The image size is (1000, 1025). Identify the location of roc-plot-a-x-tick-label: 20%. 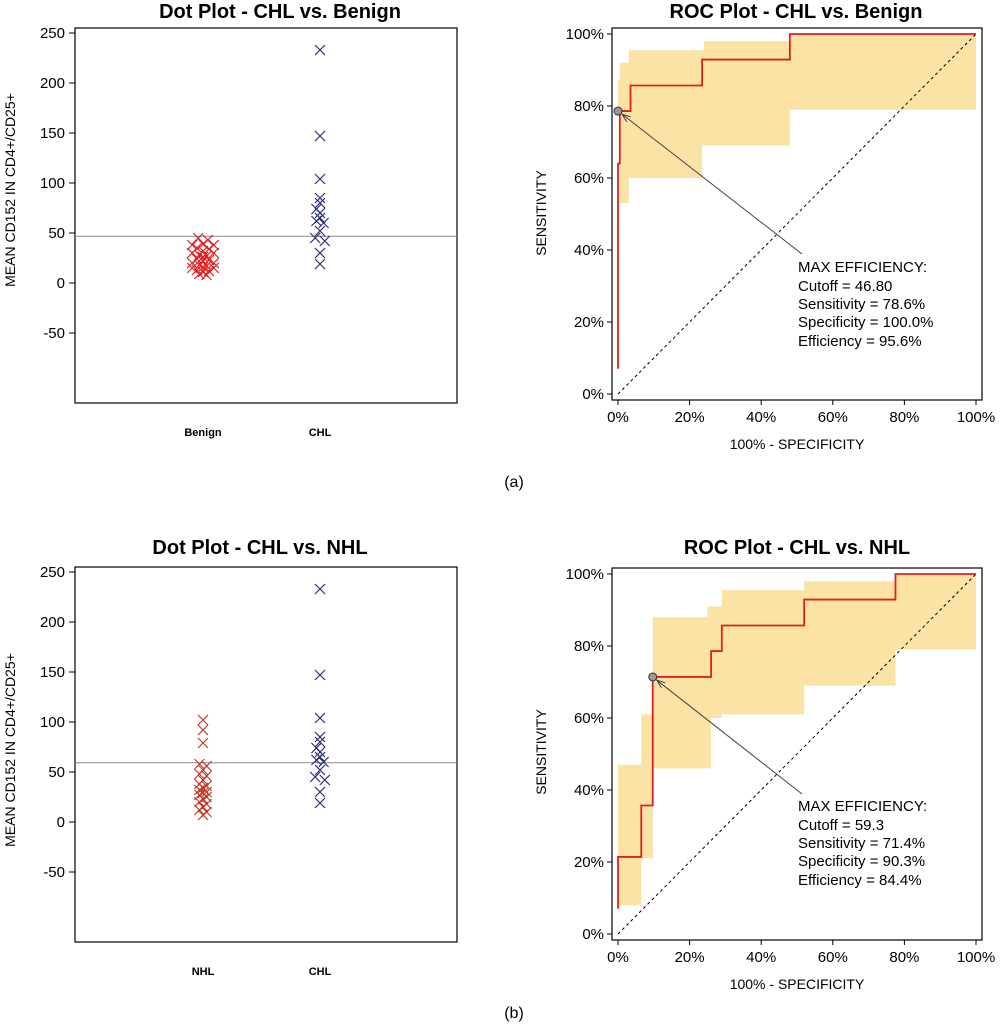
(690, 417).